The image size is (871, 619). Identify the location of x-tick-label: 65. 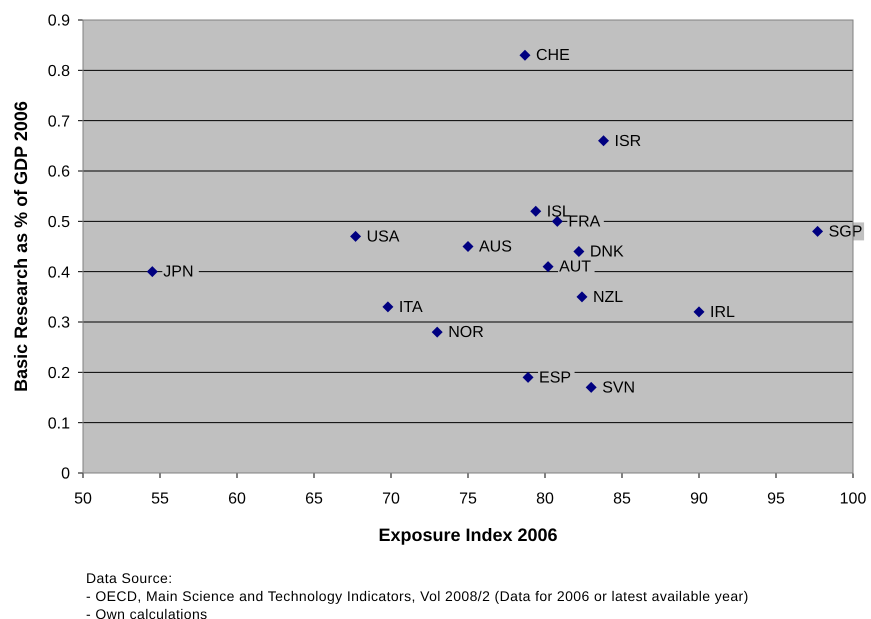
(314, 499).